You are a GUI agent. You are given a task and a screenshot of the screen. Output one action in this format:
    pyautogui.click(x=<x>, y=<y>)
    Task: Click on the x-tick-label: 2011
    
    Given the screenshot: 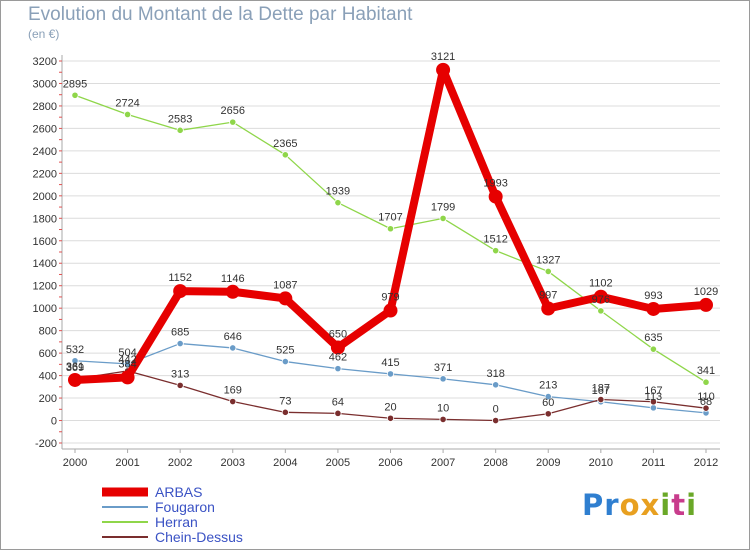 What is the action you would take?
    pyautogui.click(x=654, y=463)
    